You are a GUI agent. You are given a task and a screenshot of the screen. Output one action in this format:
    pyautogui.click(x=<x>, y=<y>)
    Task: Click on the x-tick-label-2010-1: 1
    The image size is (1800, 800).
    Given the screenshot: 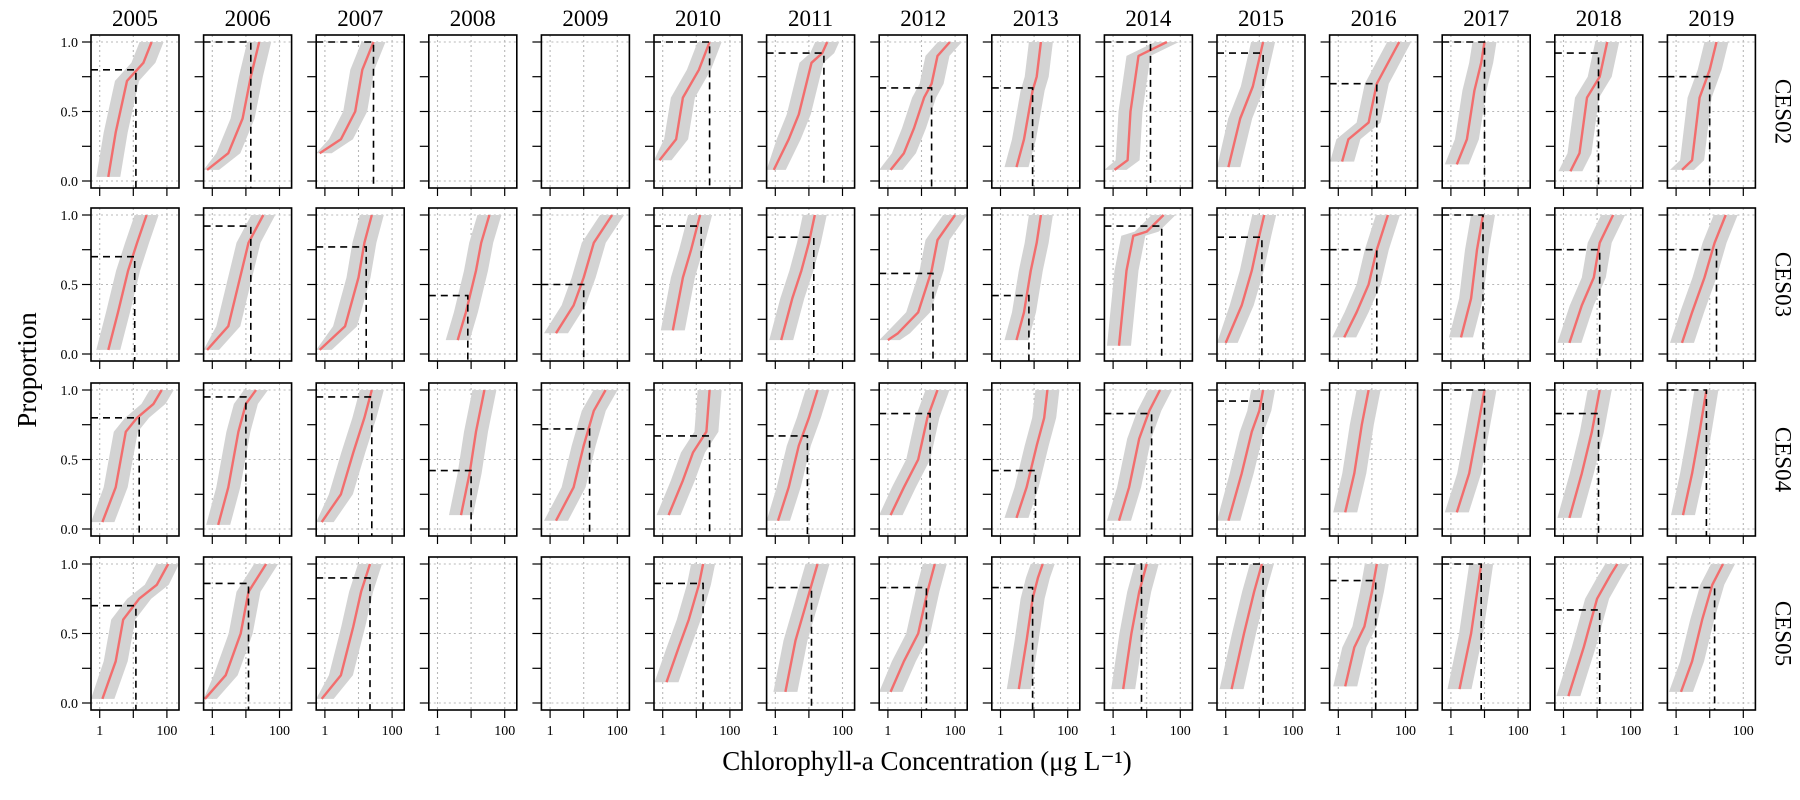 What is the action you would take?
    pyautogui.click(x=662, y=731)
    